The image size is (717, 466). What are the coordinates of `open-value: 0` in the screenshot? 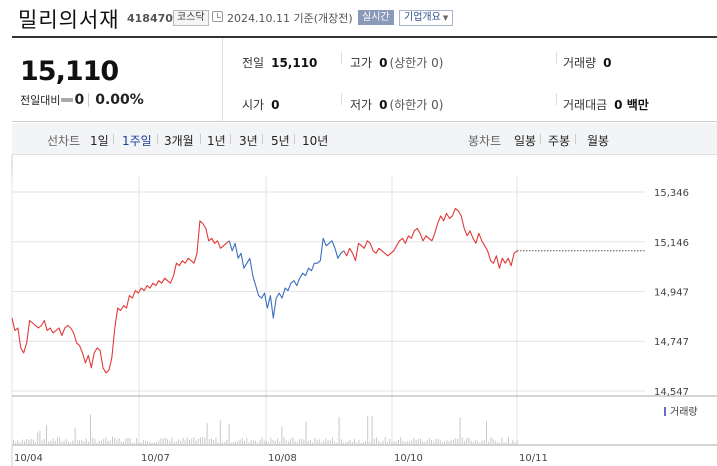 It's located at (275, 105).